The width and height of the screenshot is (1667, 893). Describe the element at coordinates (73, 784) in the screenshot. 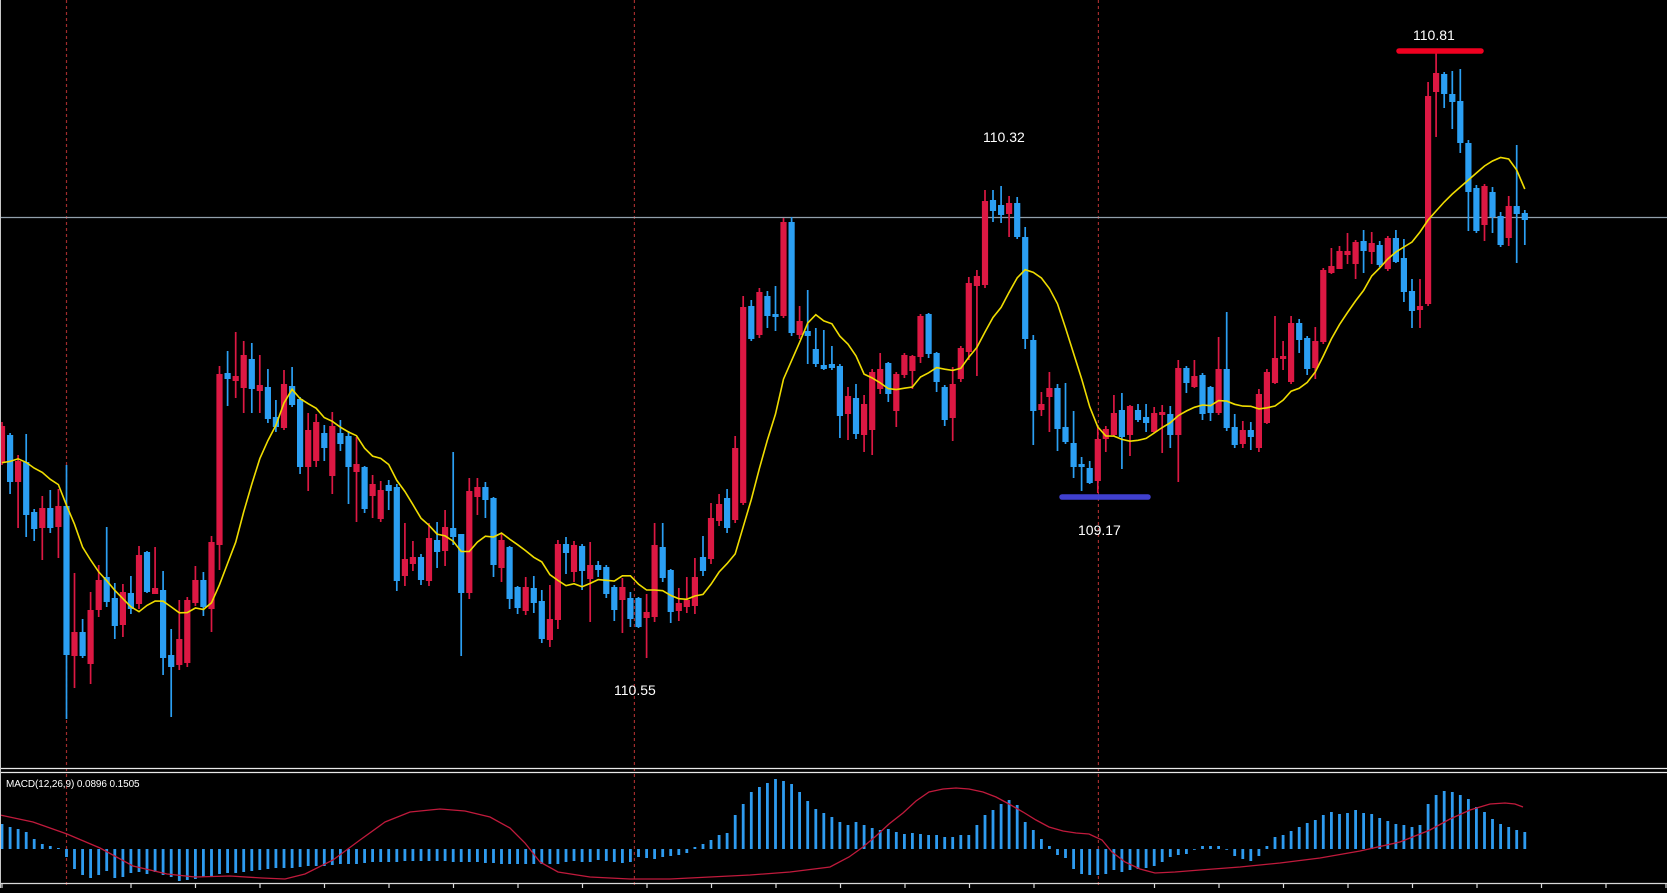

I see `svg-text: MACD(12,26,9) 0.0896 0.1505` at that location.